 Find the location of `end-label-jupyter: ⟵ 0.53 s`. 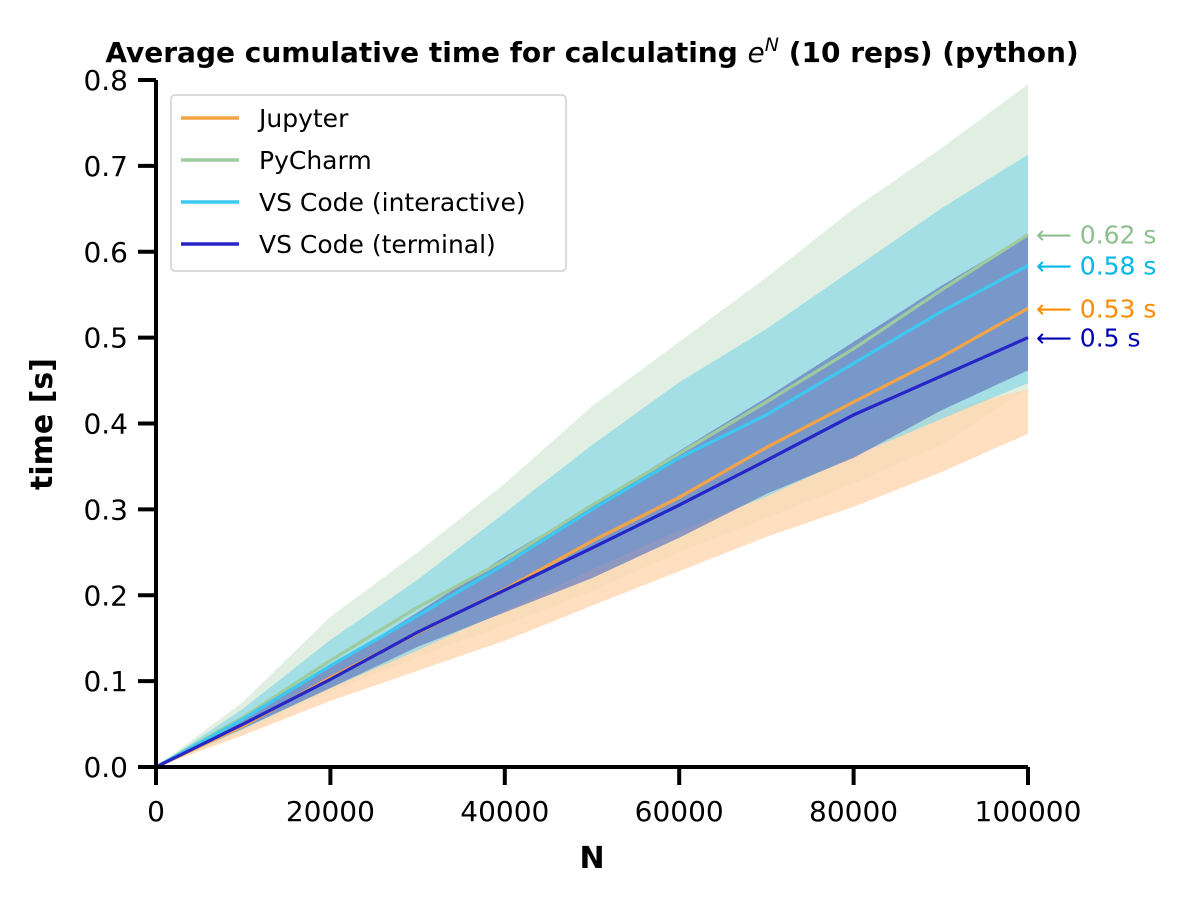

end-label-jupyter: ⟵ 0.53 s is located at coordinates (1096, 308).